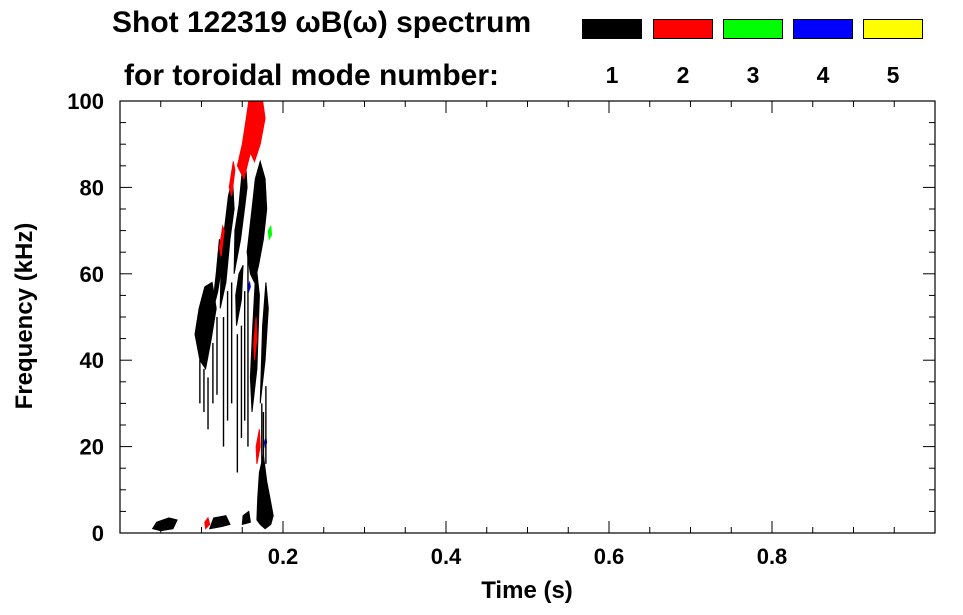 This screenshot has width=963, height=615. I want to click on x-tick-label: 0.2, so click(283, 556).